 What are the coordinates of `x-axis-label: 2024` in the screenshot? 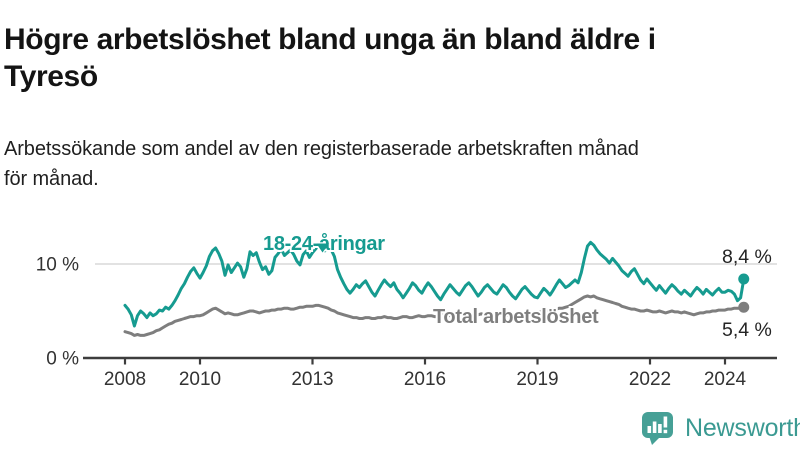 It's located at (725, 379).